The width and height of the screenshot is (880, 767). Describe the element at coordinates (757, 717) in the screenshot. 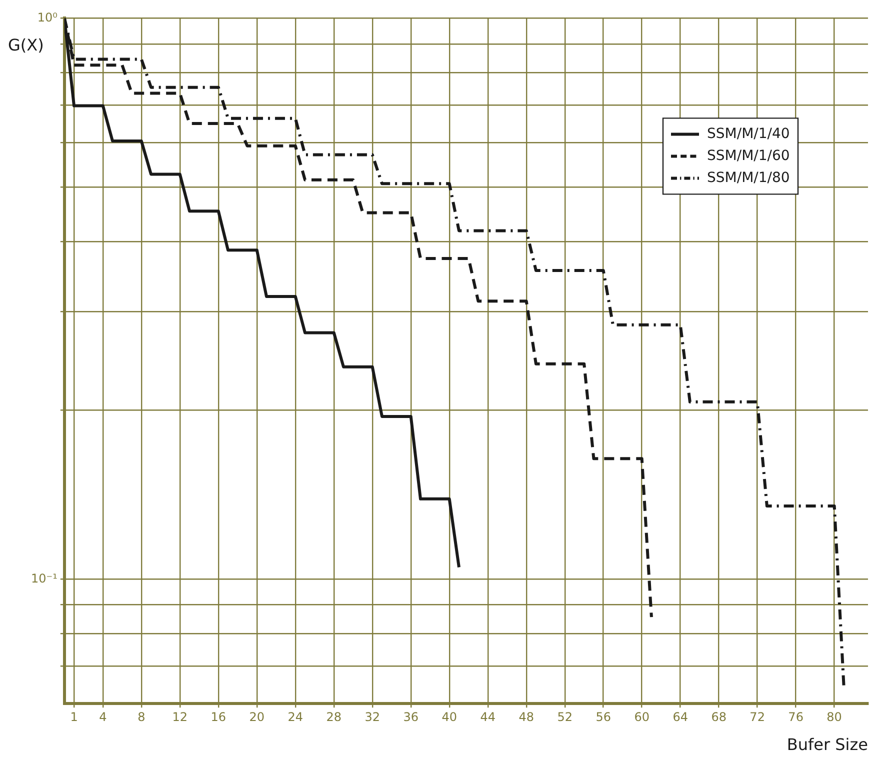

I see `x-tick-label: 72` at that location.